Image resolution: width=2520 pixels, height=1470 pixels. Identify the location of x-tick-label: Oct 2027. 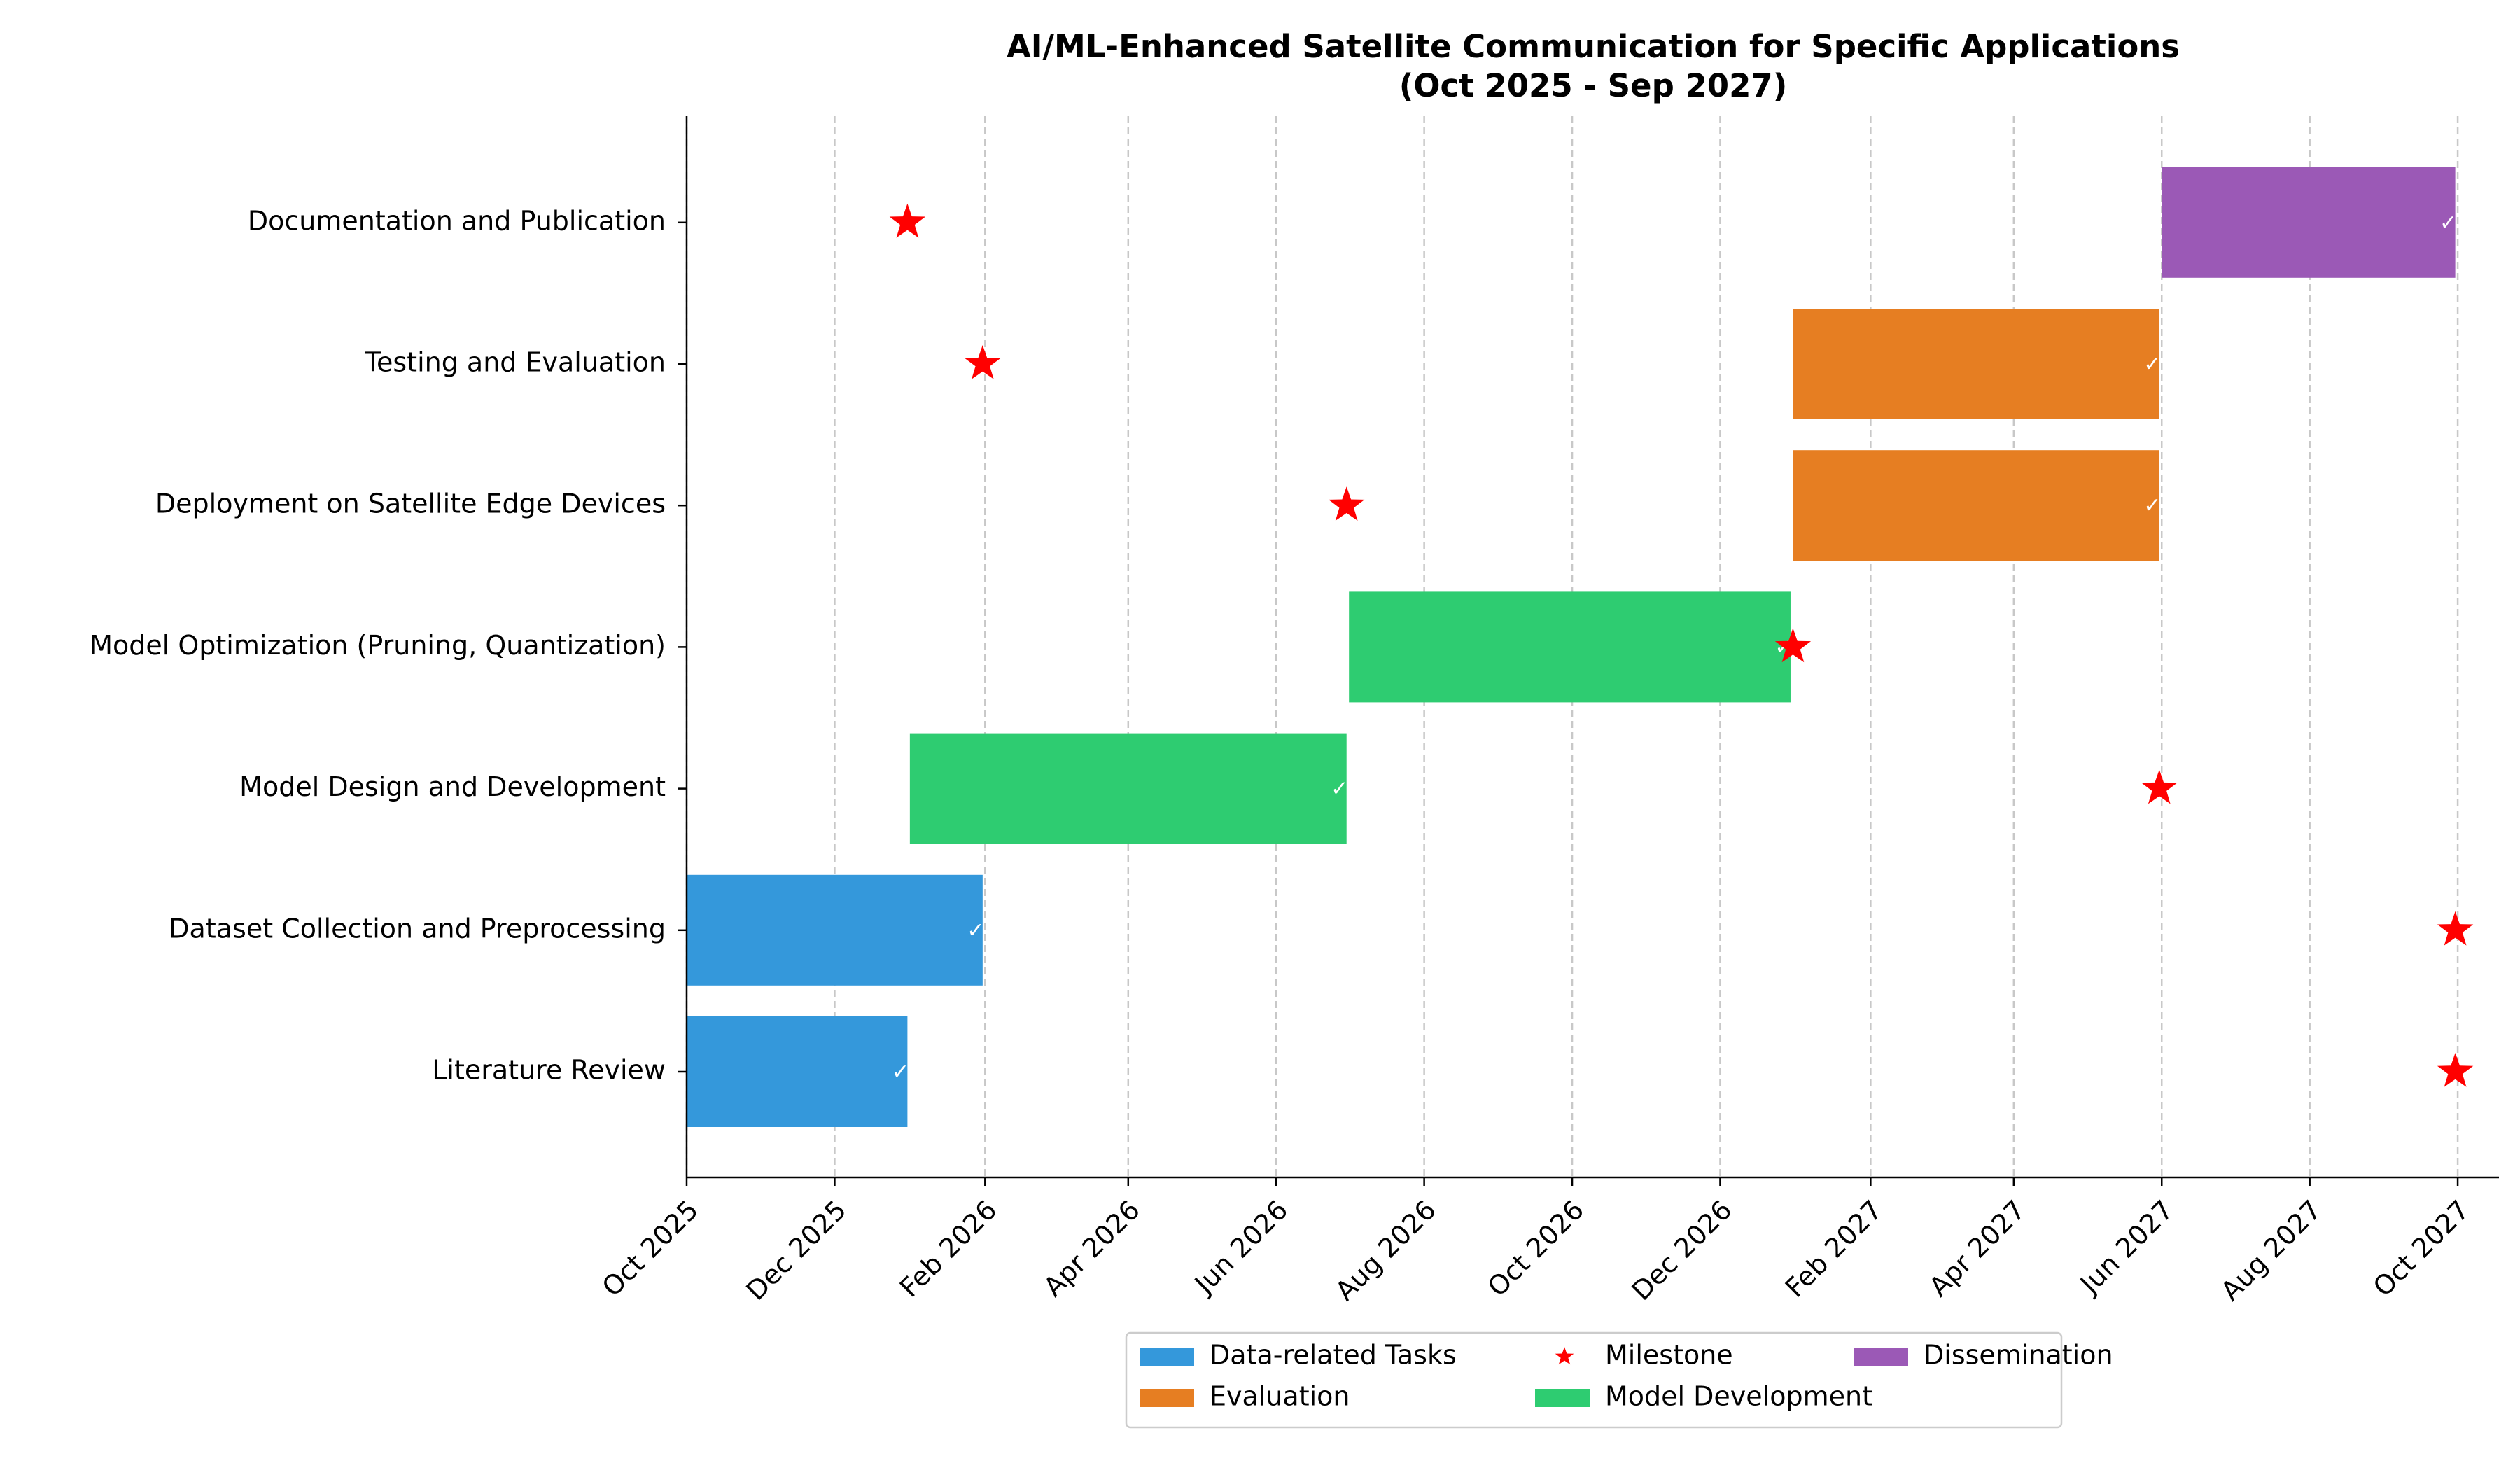
(2421, 1248).